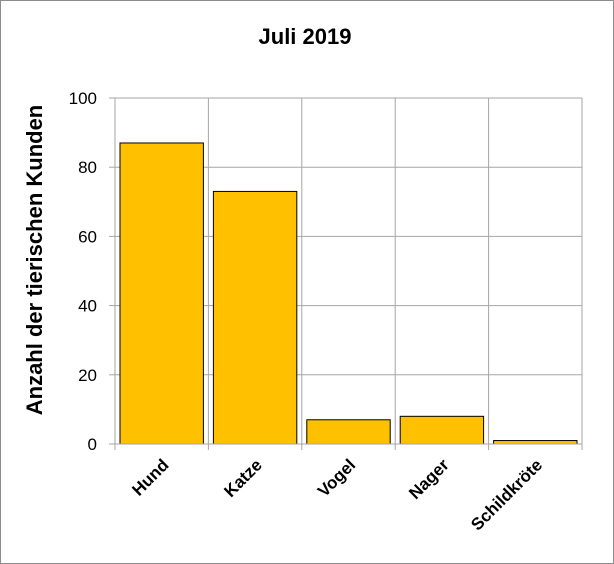 This screenshot has height=564, width=614. Describe the element at coordinates (83, 271) in the screenshot. I see `y-tick-labels: 0 20 40 60 80 100` at that location.